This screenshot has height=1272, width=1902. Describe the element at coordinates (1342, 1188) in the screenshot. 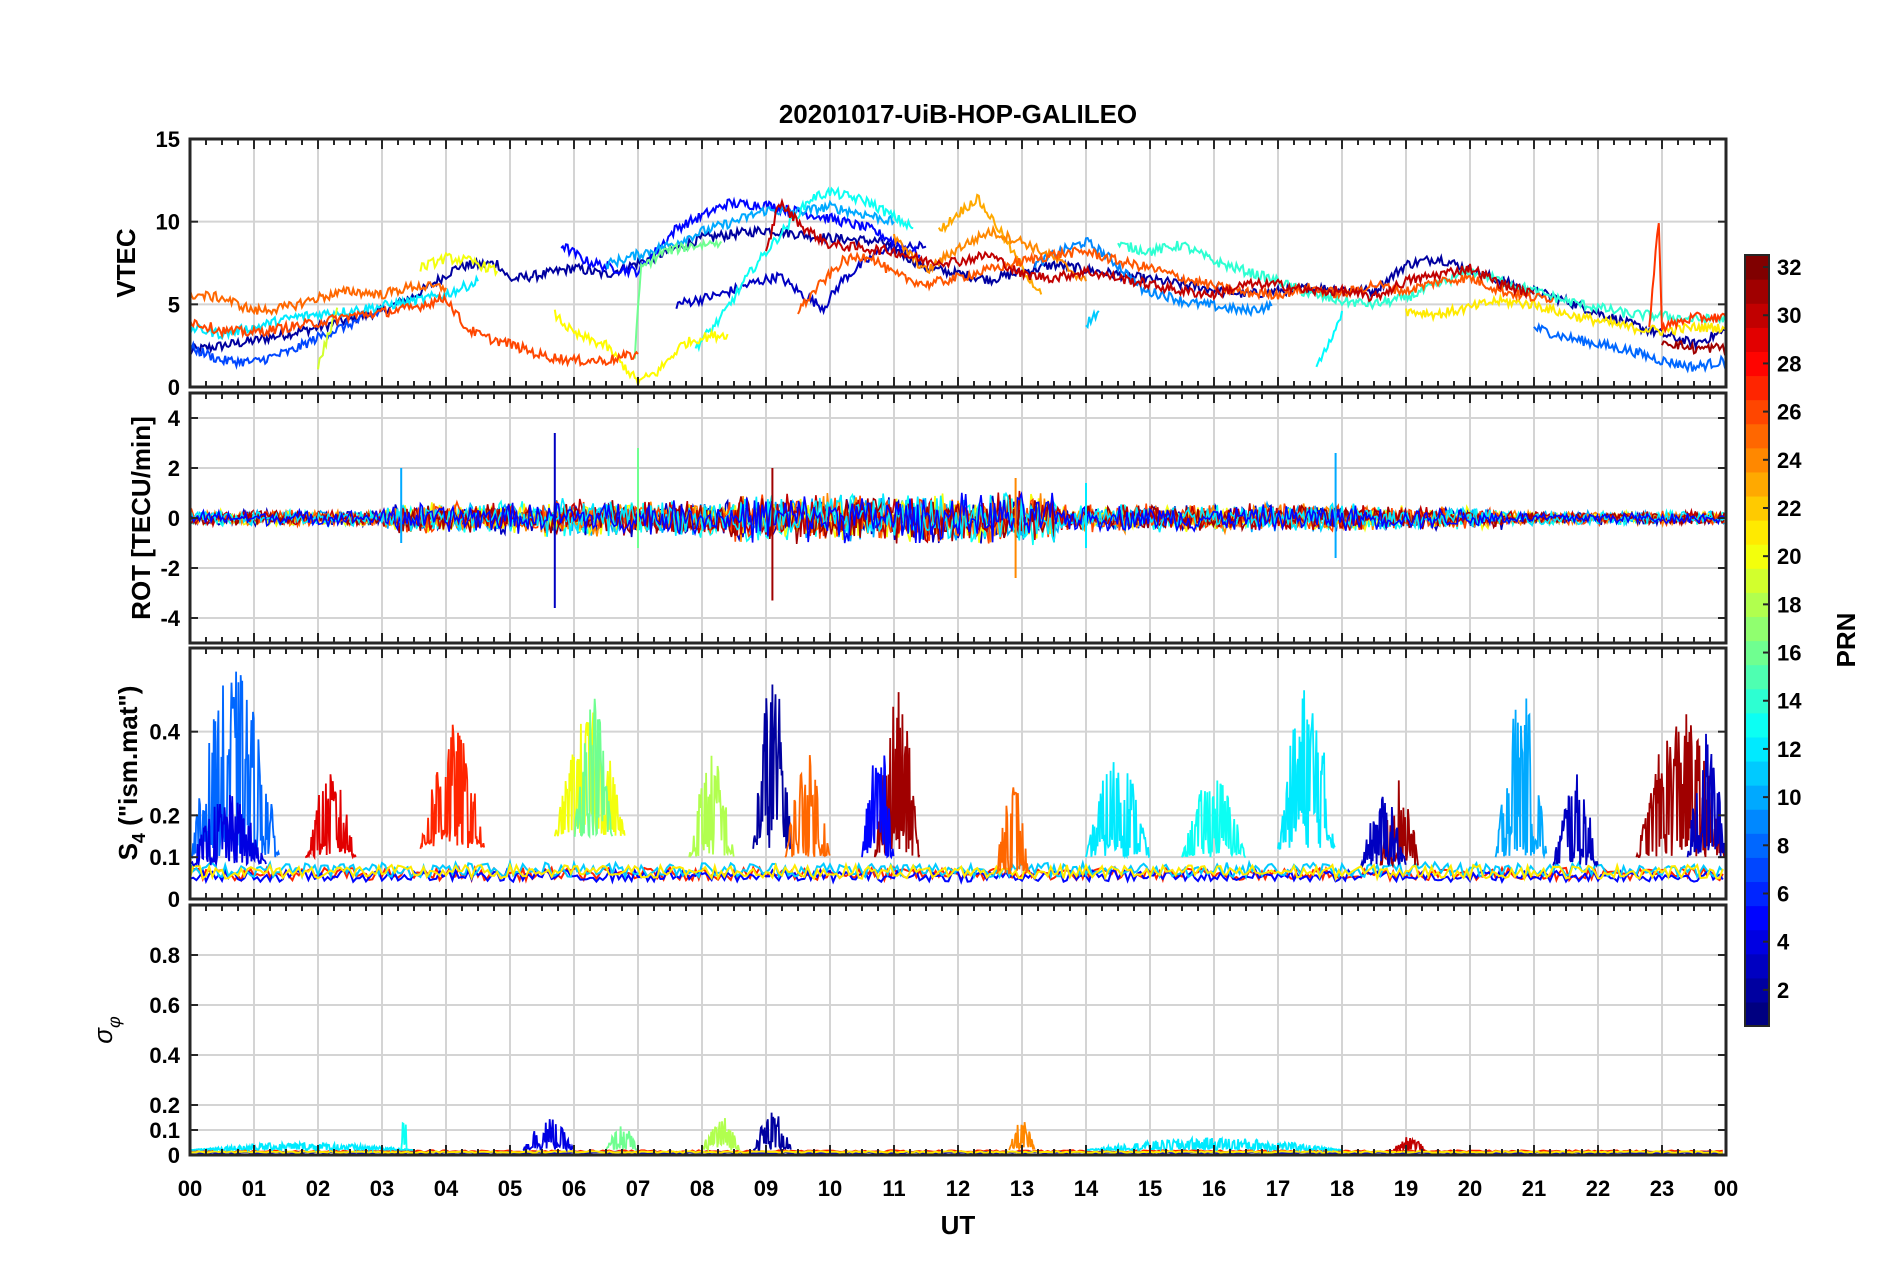

I see `x-tick-label: 18` at that location.